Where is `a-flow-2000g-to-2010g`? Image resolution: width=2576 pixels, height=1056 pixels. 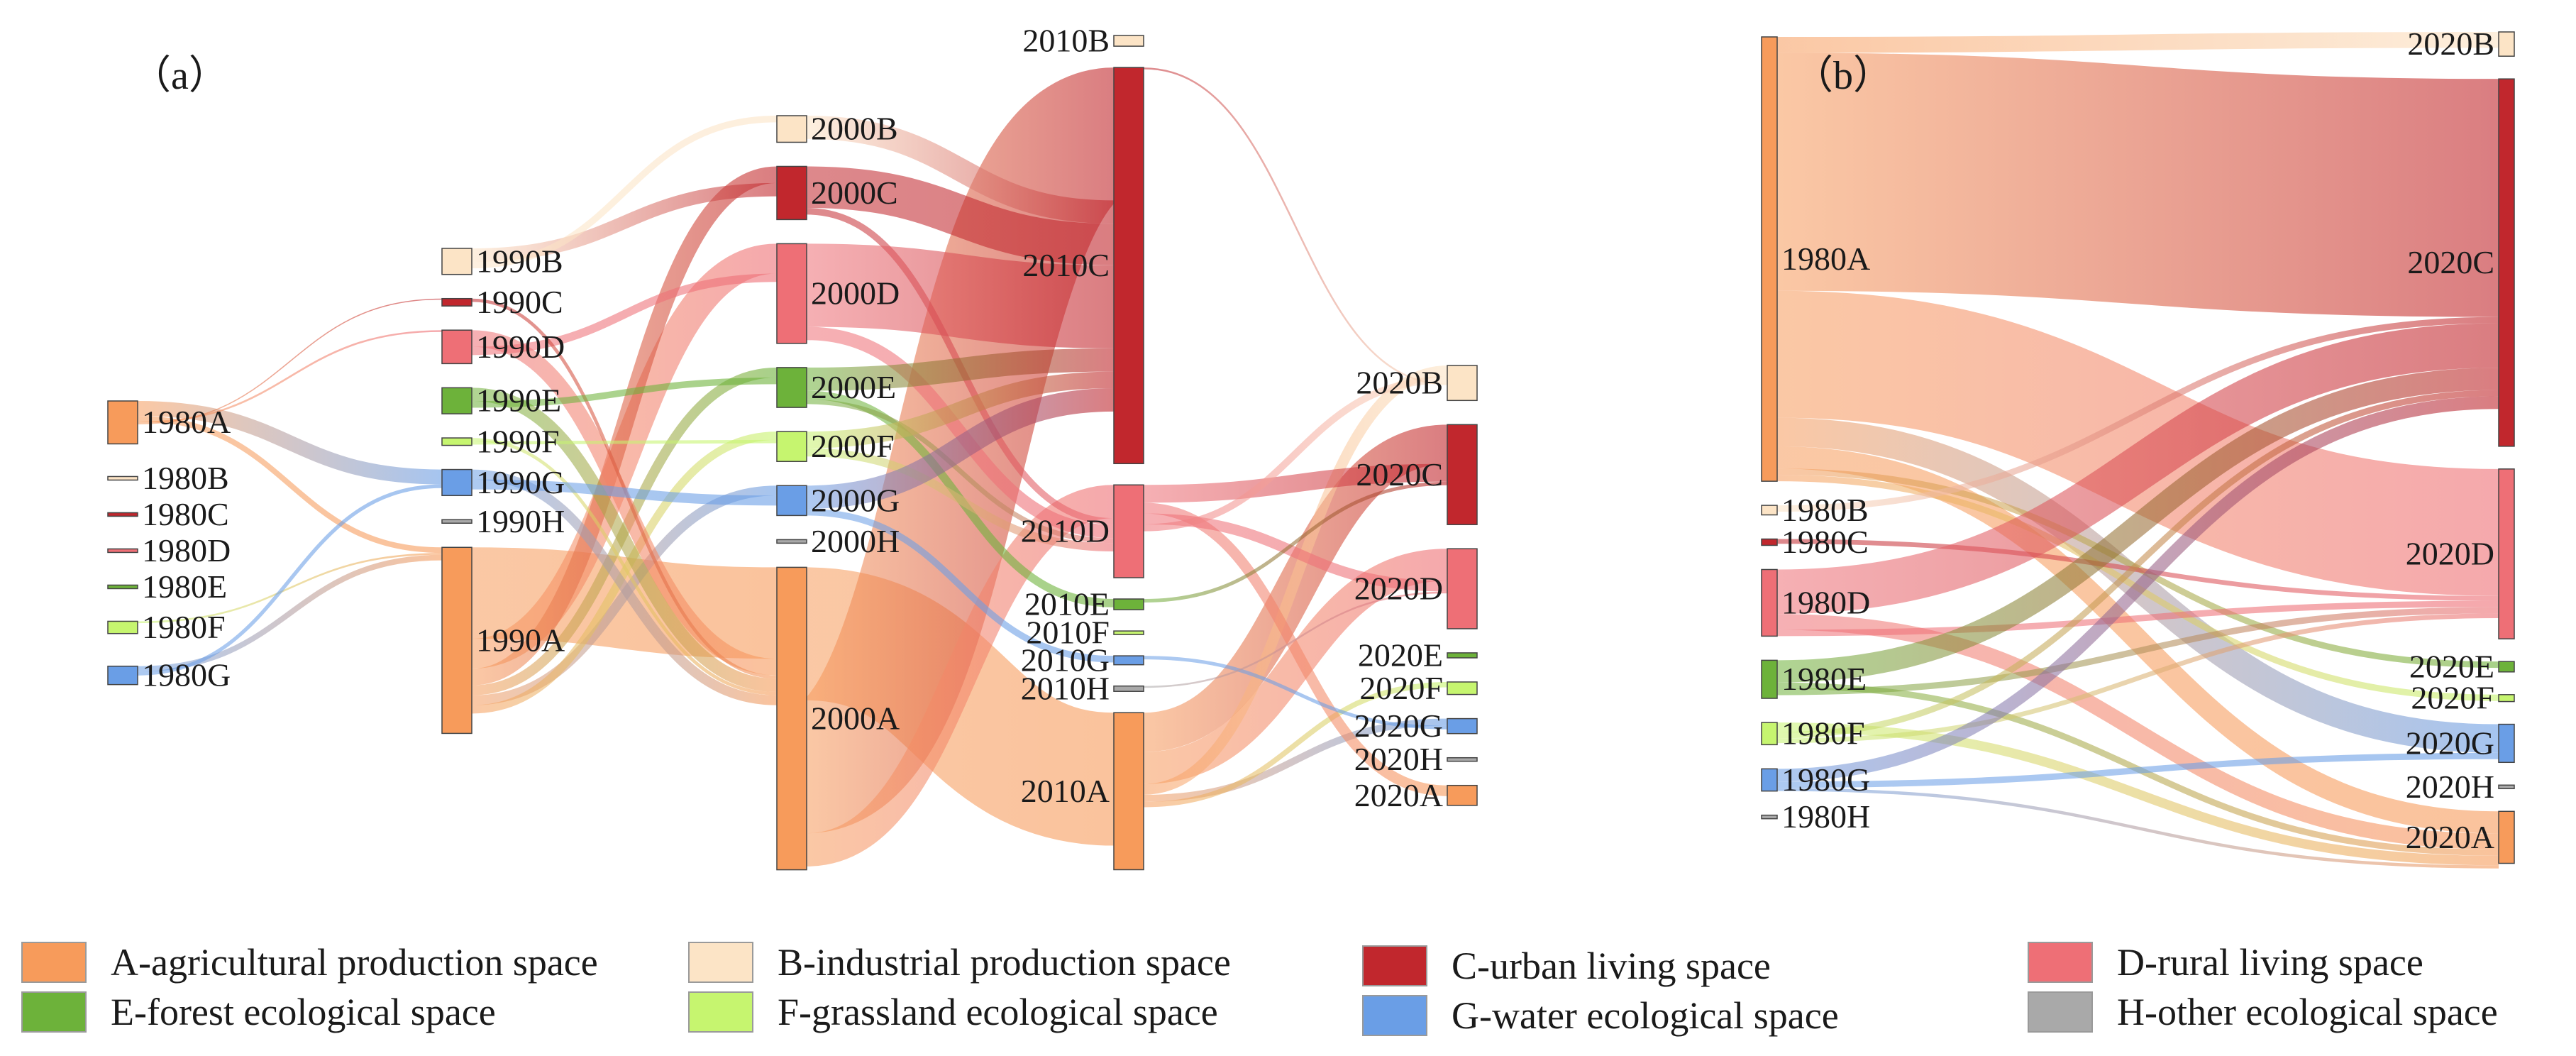
a-flow-2000g-to-2010g is located at coordinates (960, 586).